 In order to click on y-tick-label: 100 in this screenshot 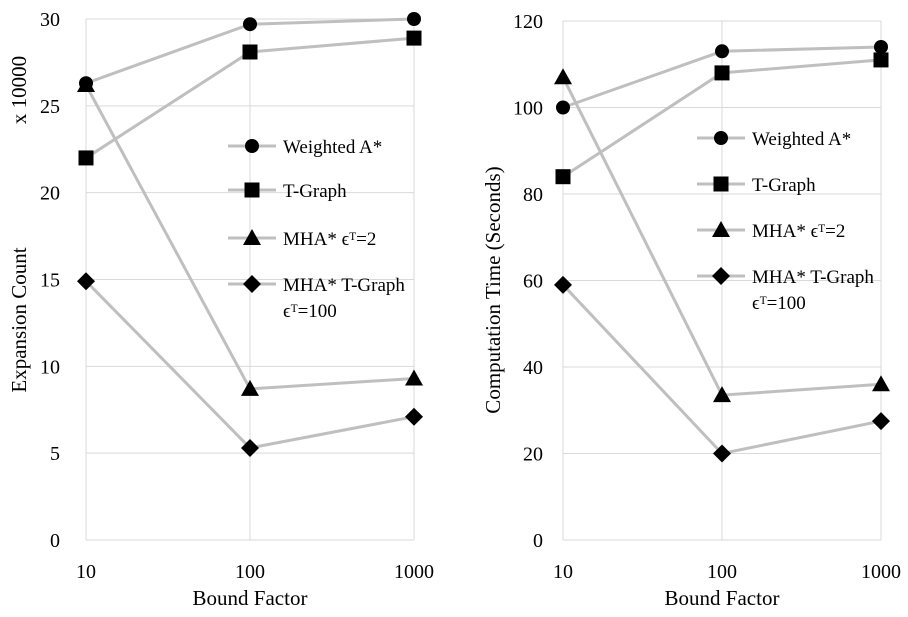, I will do `click(528, 109)`.